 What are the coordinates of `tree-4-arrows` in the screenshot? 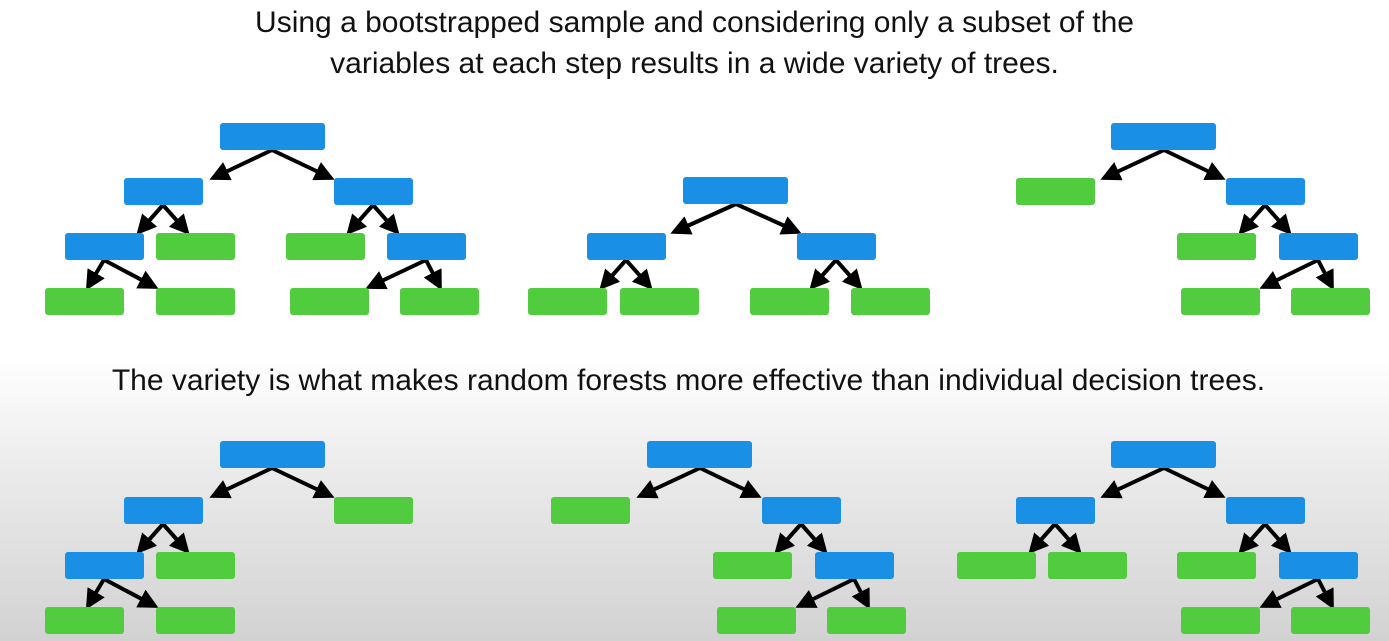 It's located at (210, 538).